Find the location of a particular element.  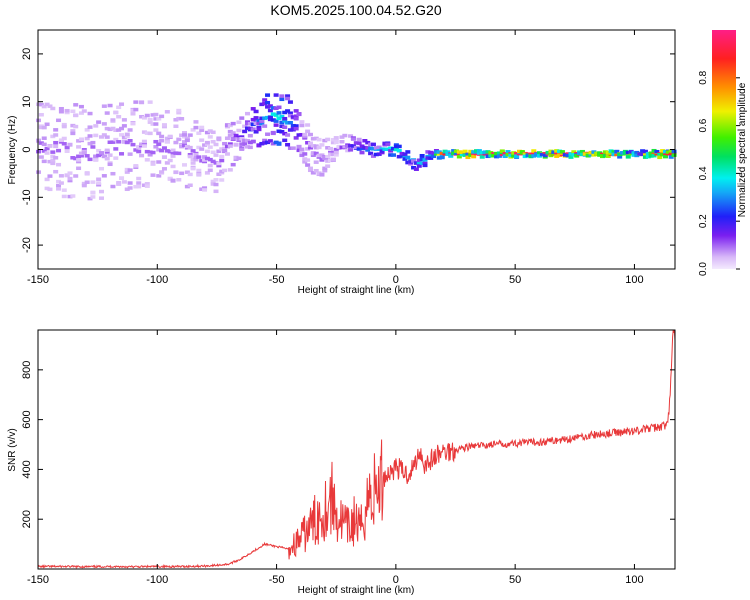

spectrogram-x-tick-label: 0 is located at coordinates (396, 280).